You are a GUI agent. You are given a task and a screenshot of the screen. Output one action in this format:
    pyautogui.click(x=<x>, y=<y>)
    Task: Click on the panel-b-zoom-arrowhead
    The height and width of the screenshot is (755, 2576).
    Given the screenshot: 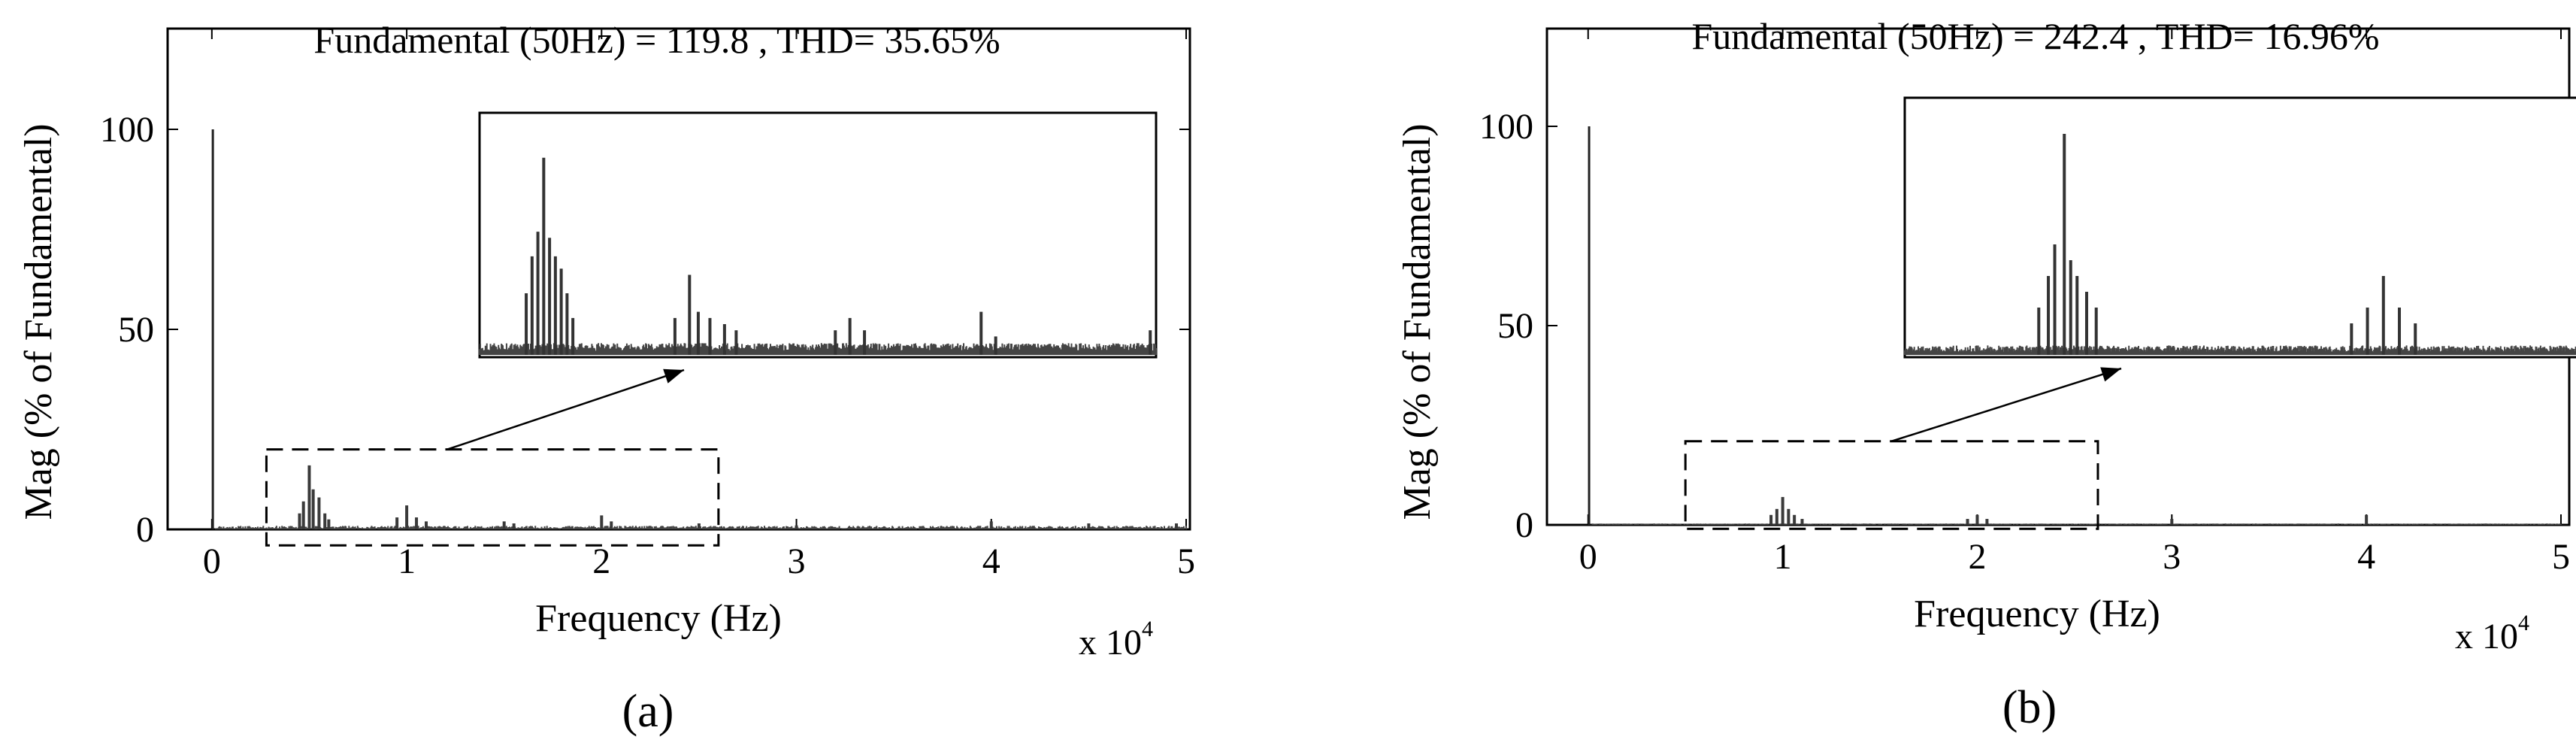 What is the action you would take?
    pyautogui.click(x=2110, y=374)
    